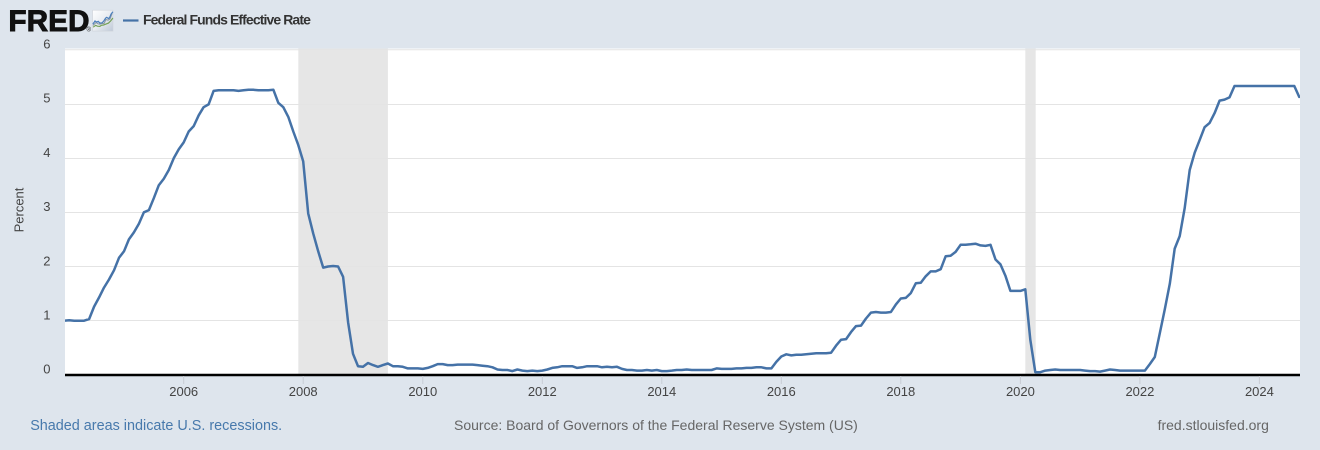 The image size is (1320, 450). What do you see at coordinates (1259, 391) in the screenshot?
I see `svg-text: 2024` at bounding box center [1259, 391].